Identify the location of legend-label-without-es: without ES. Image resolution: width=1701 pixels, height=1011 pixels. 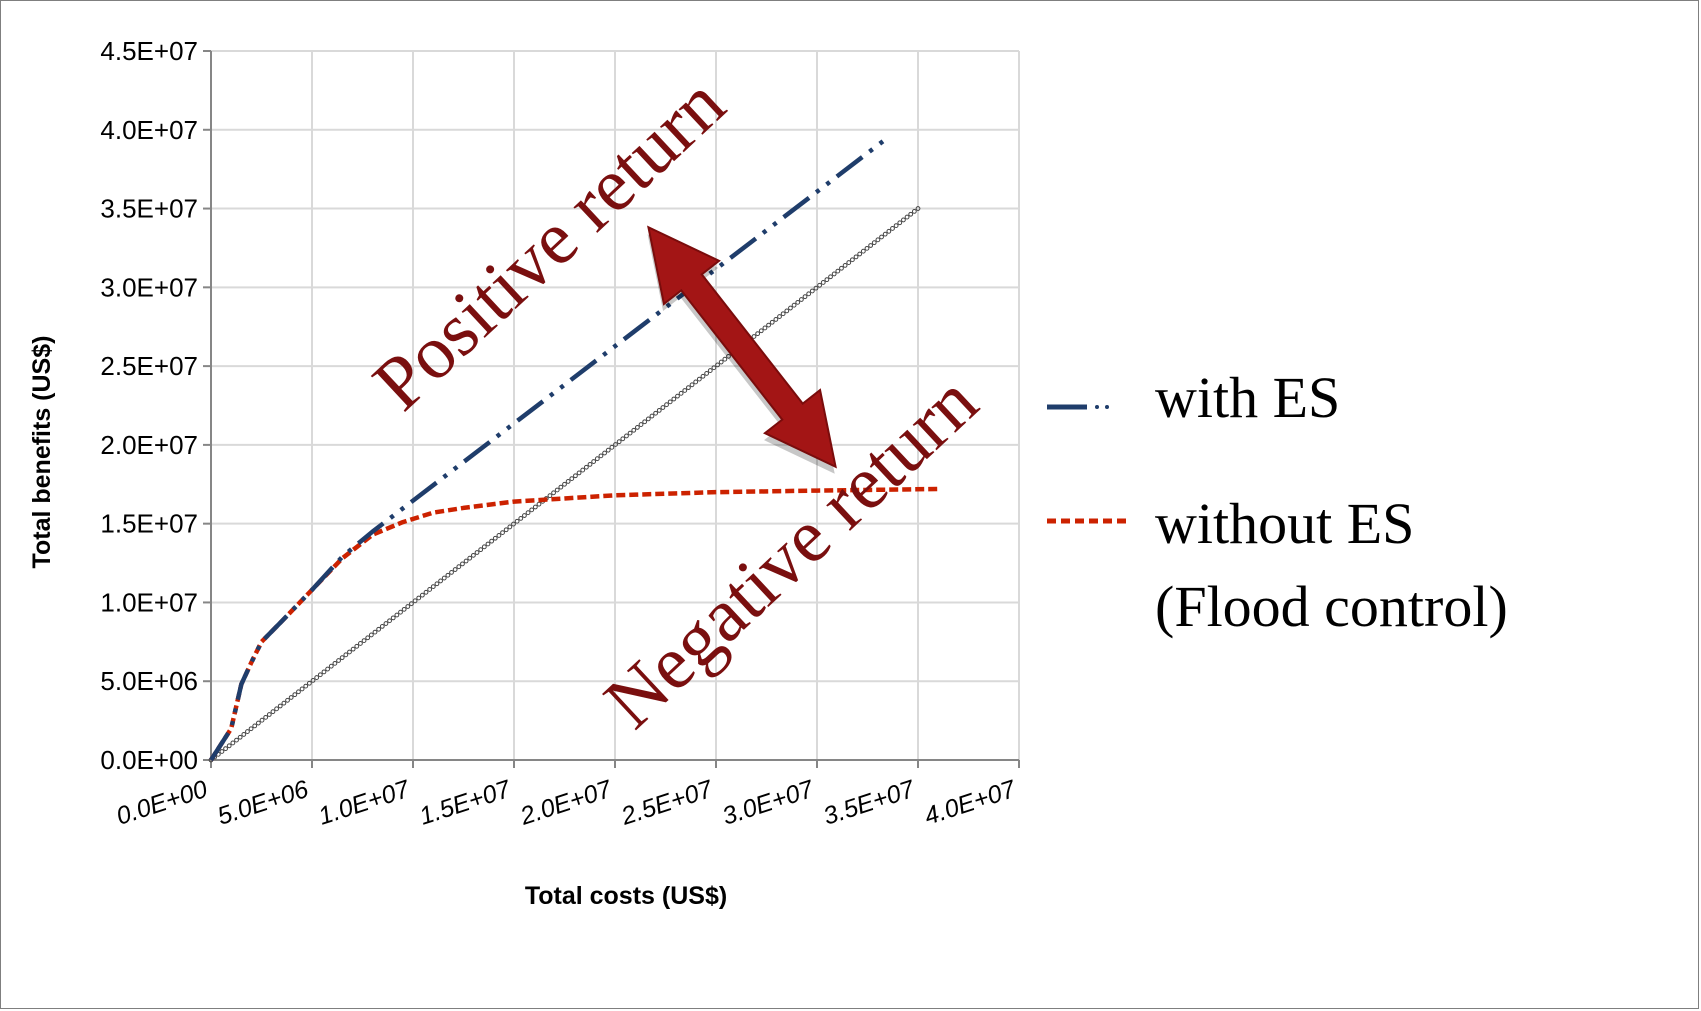
(1284, 523).